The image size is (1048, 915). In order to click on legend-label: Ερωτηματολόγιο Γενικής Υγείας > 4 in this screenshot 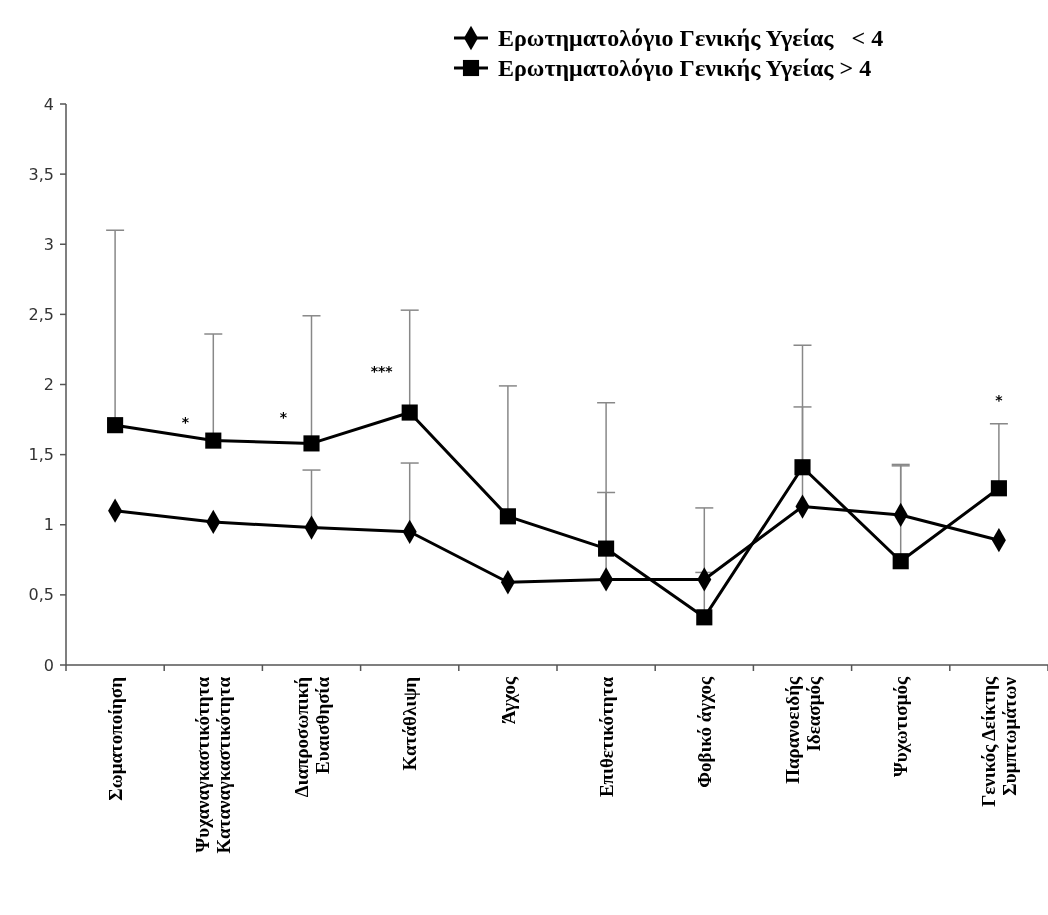, I will do `click(685, 68)`.